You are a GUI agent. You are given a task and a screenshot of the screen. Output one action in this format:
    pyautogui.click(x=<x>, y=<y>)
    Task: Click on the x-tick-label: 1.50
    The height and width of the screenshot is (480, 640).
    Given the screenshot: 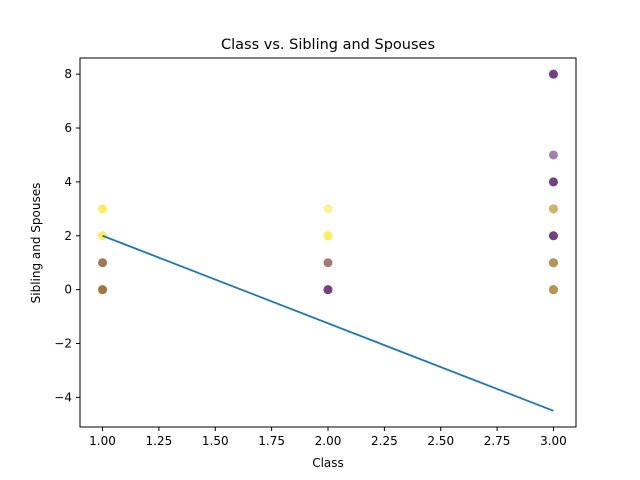 What is the action you would take?
    pyautogui.click(x=215, y=441)
    